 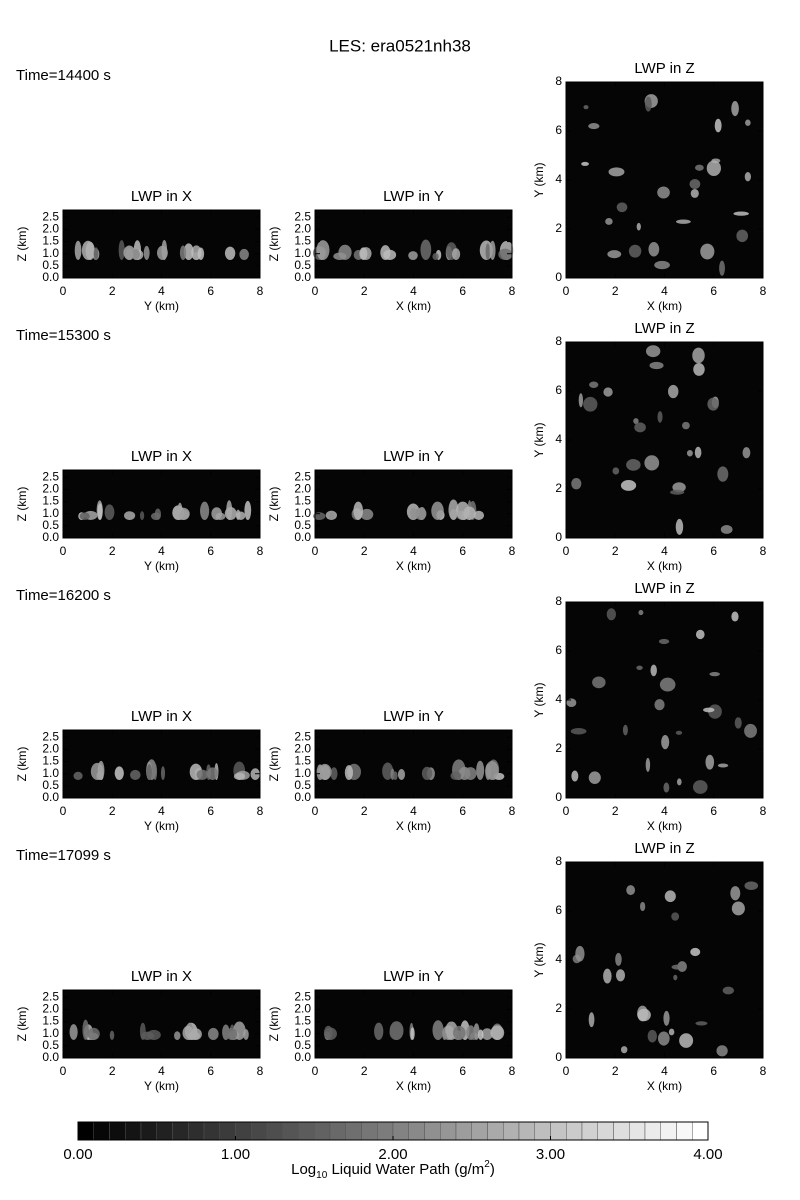 I want to click on panel-title: LWP in Y, so click(x=413, y=196).